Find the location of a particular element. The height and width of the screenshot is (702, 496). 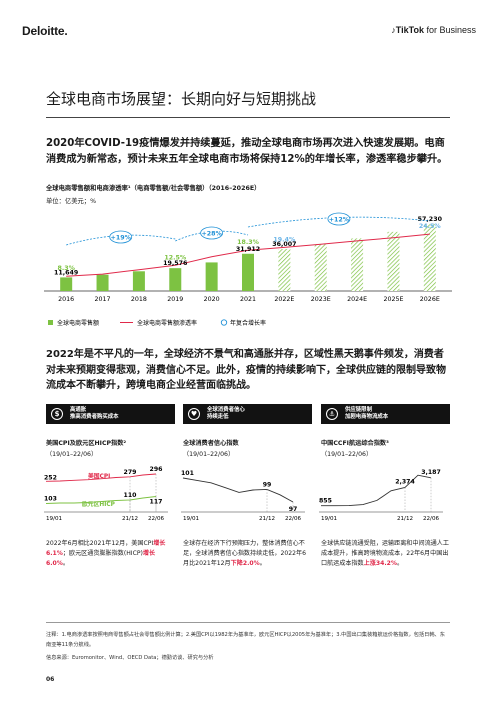

bar-2024E is located at coordinates (357, 264).